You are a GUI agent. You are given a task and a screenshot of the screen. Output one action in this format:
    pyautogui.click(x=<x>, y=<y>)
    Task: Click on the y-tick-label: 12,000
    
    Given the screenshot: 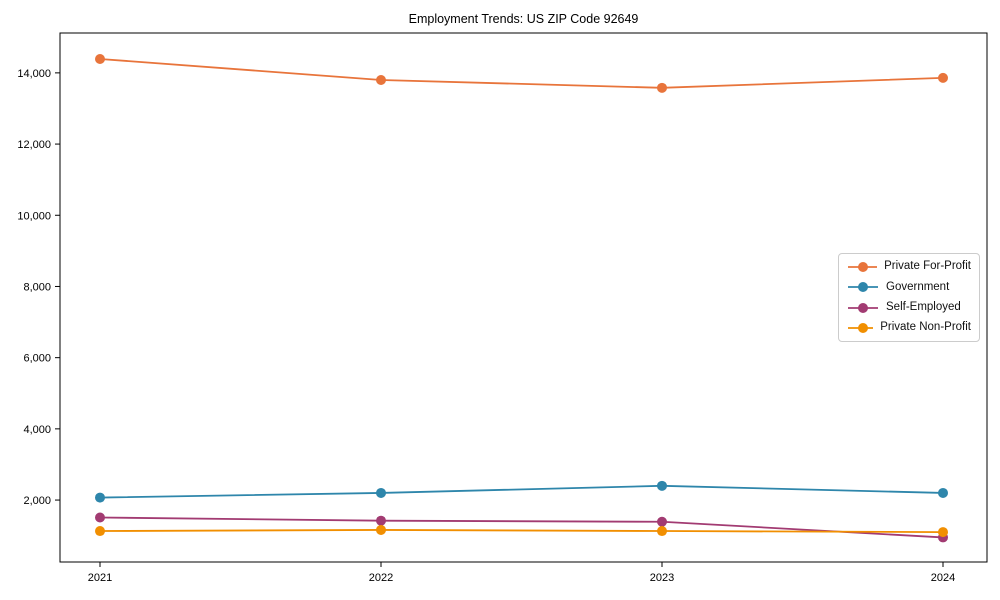 What is the action you would take?
    pyautogui.click(x=34, y=145)
    